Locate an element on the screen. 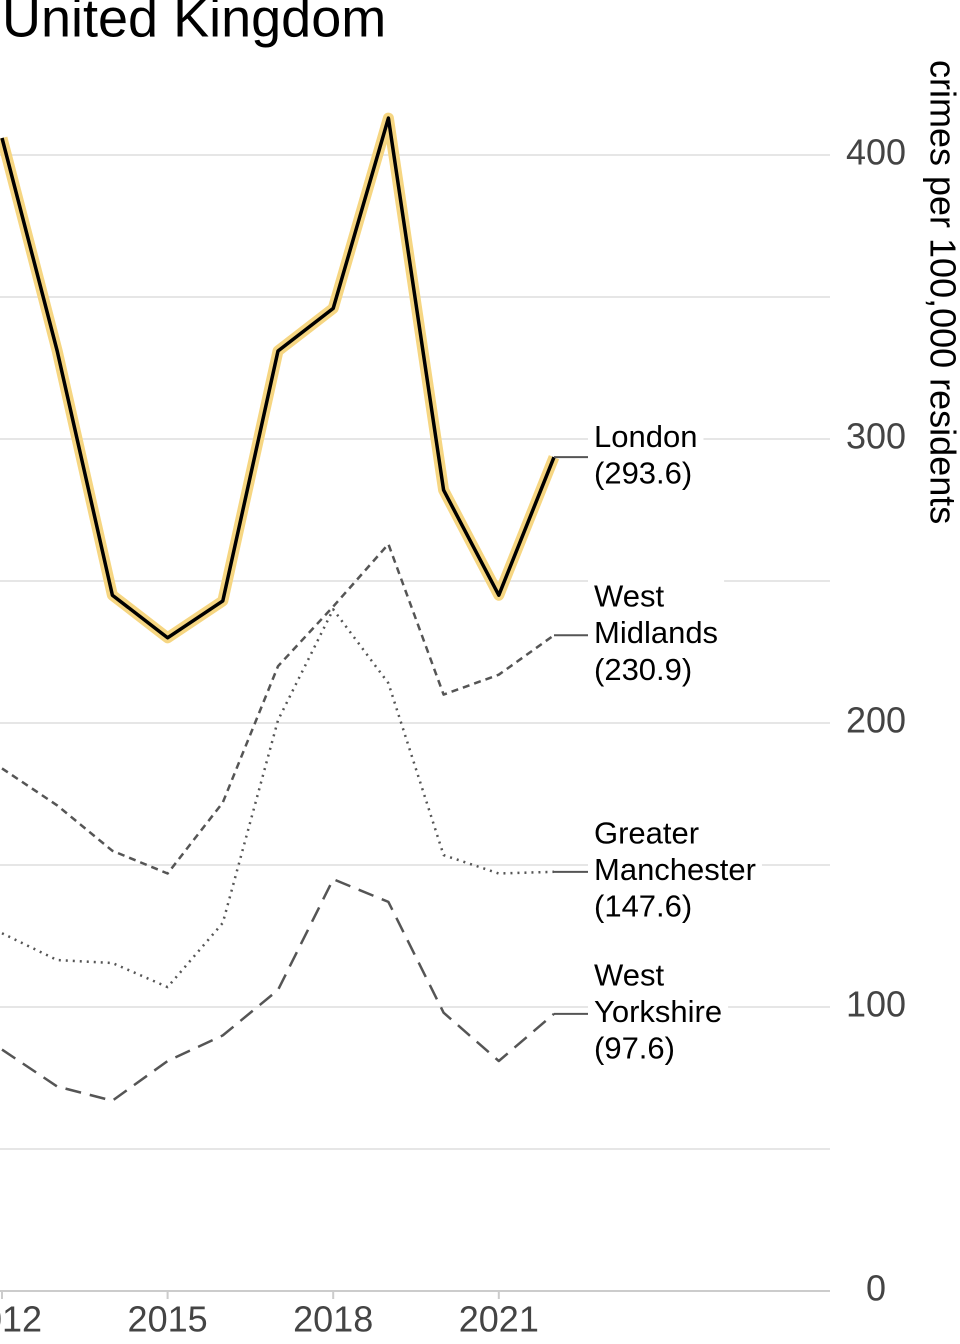 The width and height of the screenshot is (960, 1344). series-label: Greater Manchester is located at coordinates (675, 852).